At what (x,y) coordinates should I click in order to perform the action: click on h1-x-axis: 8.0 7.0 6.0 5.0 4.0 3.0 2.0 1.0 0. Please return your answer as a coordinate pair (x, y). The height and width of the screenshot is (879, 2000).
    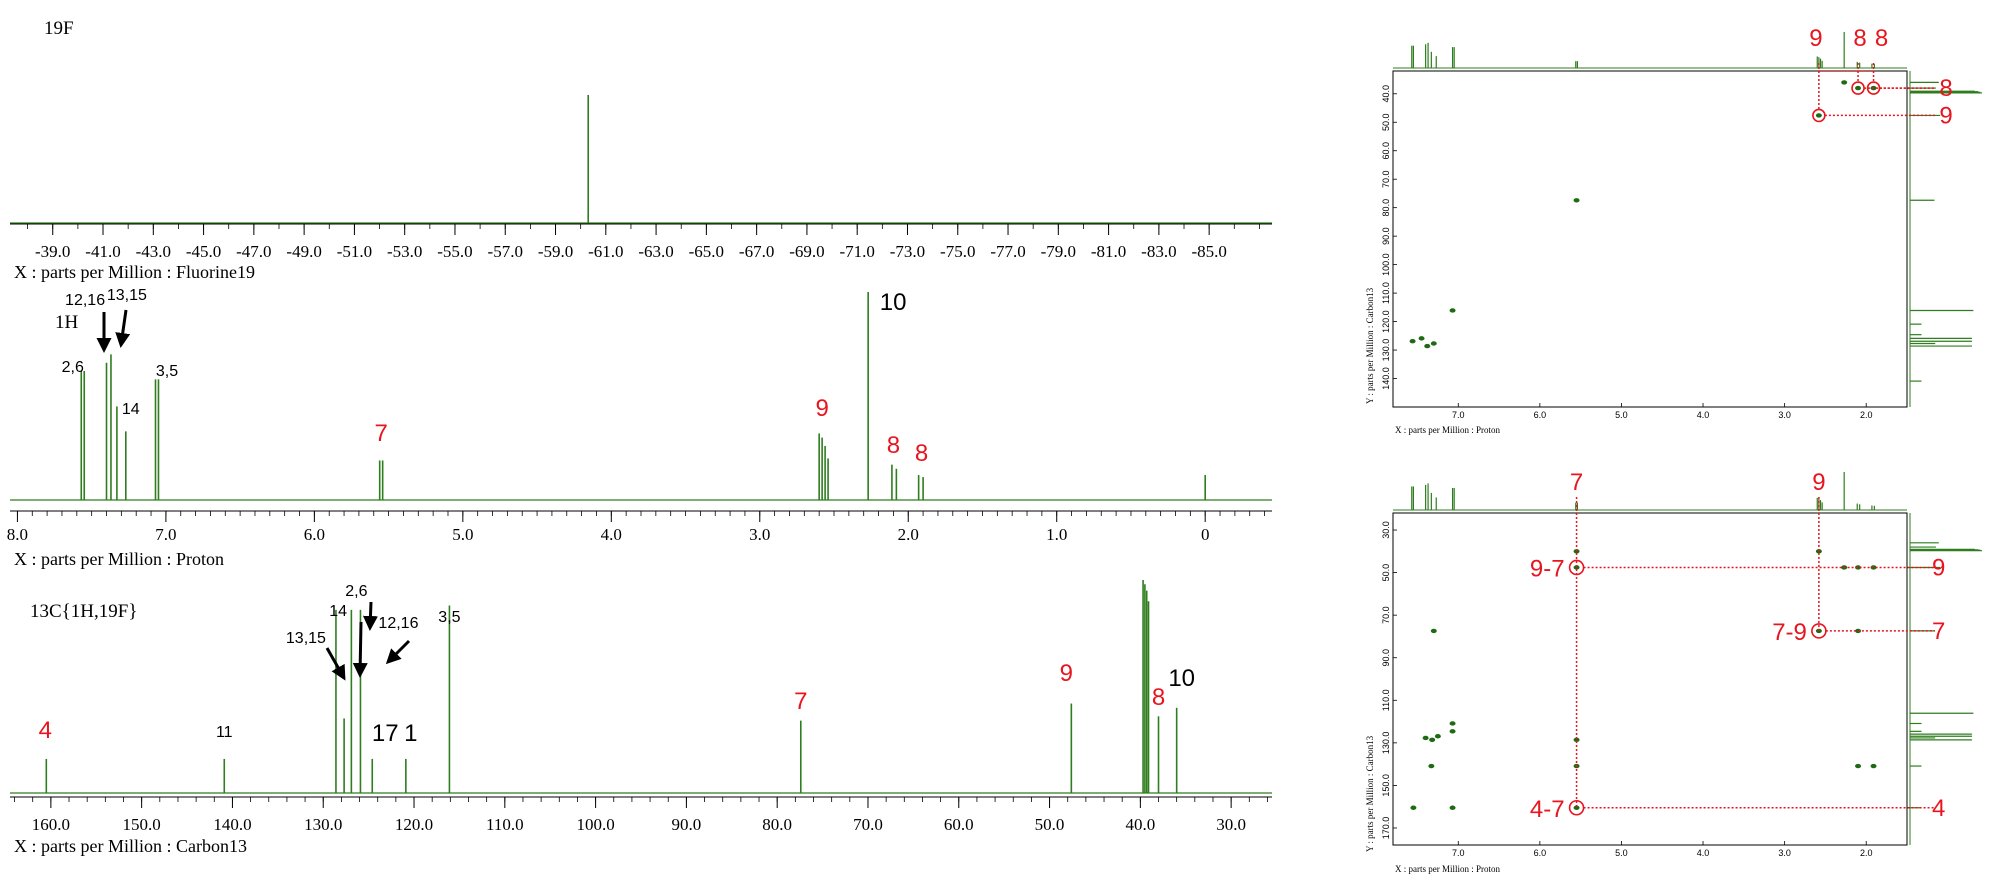
    Looking at the image, I should click on (639, 527).